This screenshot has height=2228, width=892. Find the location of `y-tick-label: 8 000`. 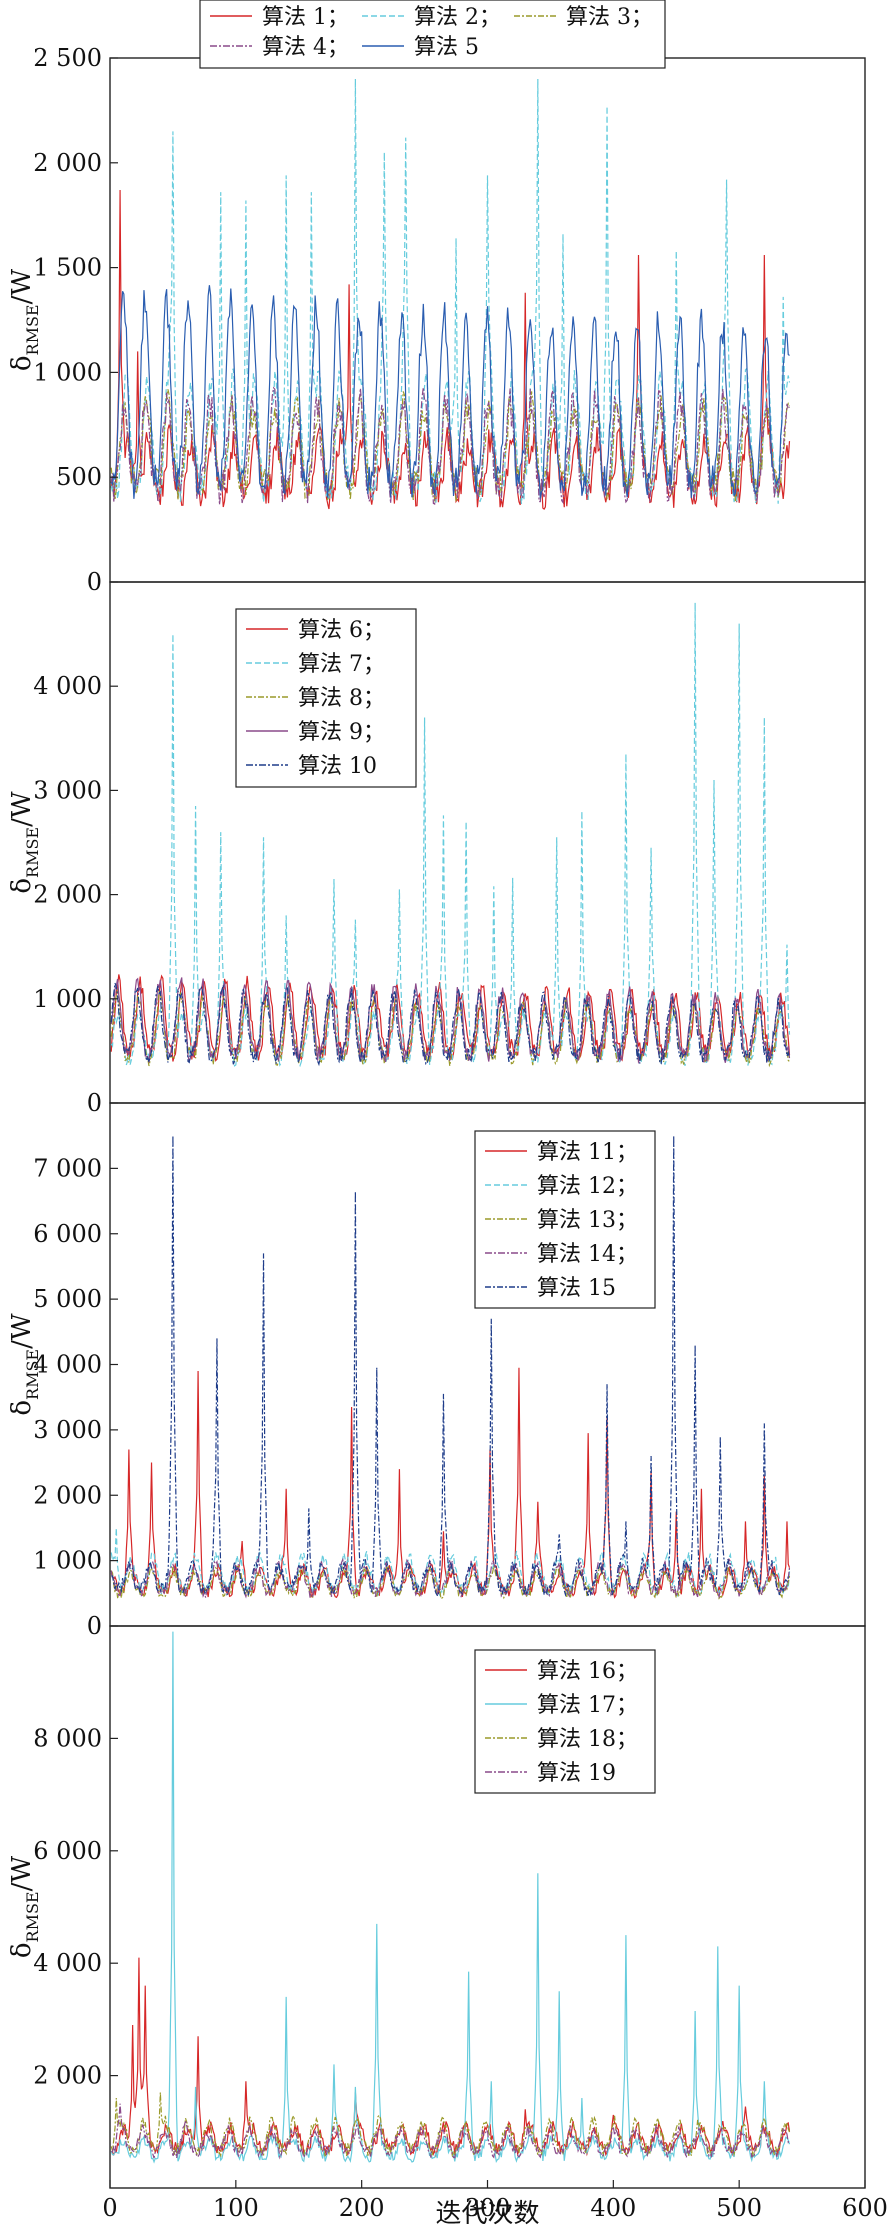

y-tick-label: 8 000 is located at coordinates (67, 1738).